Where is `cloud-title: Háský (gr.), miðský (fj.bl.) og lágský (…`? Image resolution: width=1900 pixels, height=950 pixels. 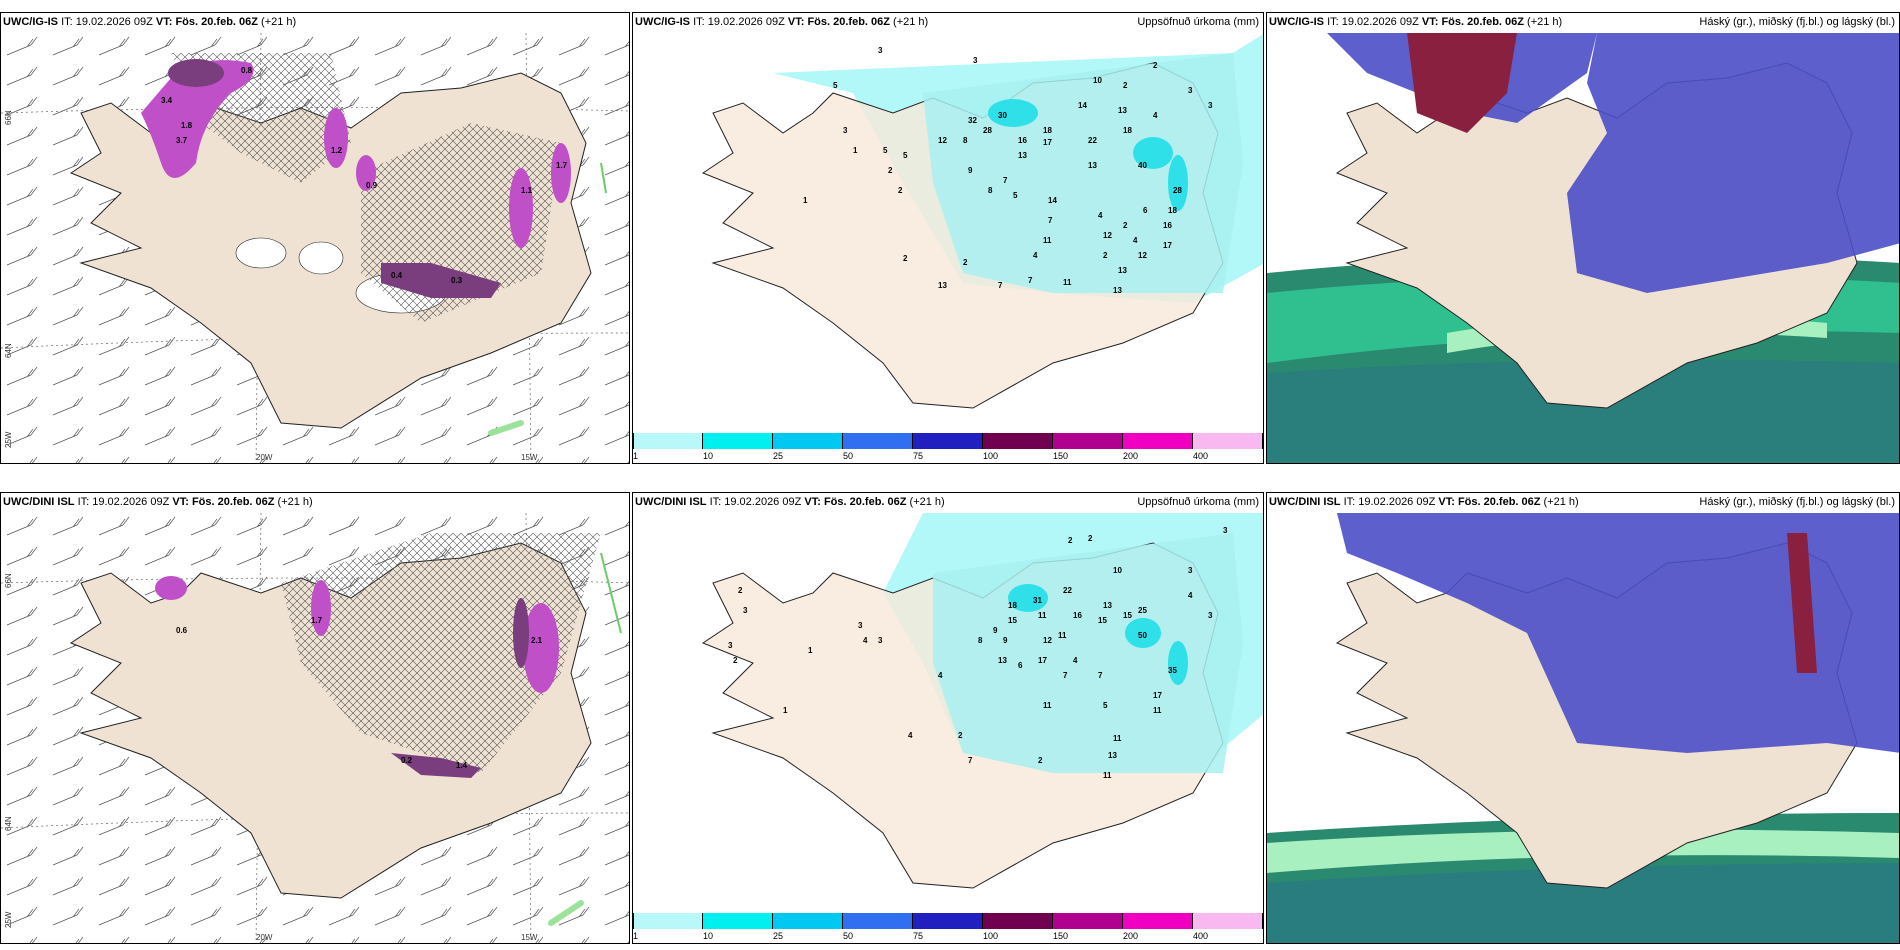
cloud-title: Háský (gr.), miðský (fj.bl.) og lágský (… is located at coordinates (1797, 22).